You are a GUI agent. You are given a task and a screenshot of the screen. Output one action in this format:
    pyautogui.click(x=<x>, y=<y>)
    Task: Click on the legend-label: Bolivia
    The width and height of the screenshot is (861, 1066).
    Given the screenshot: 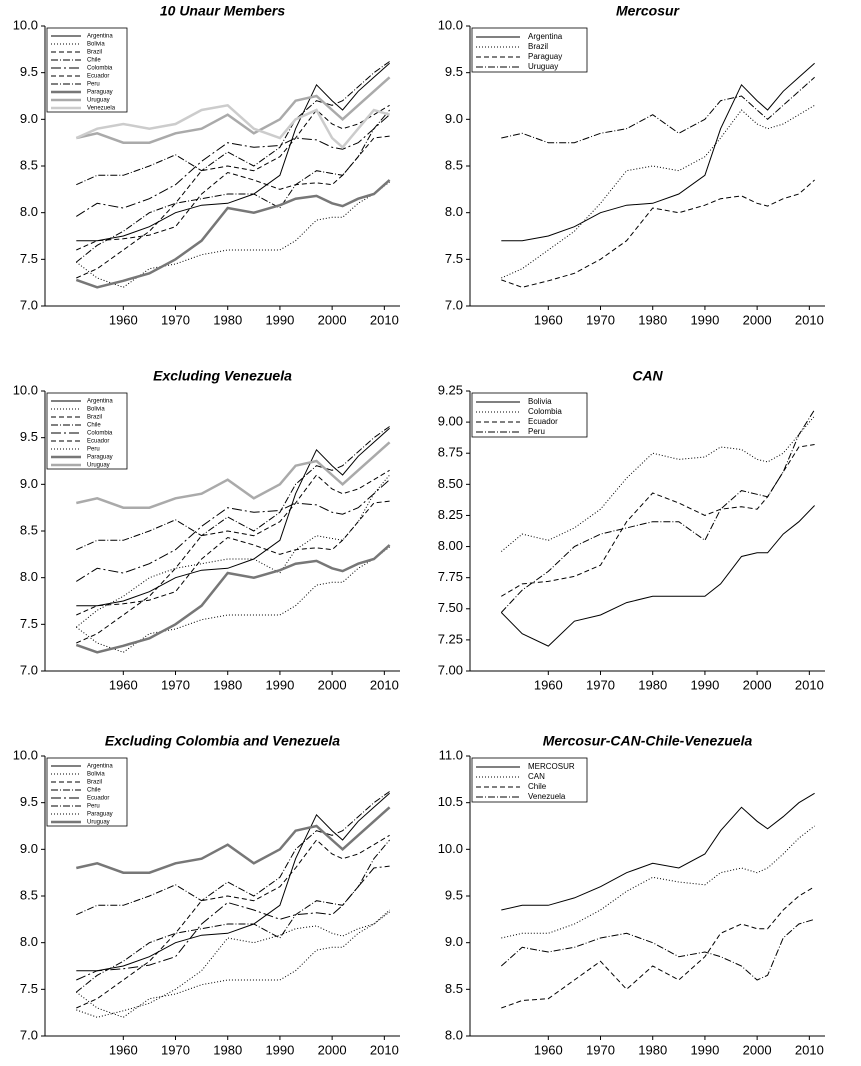 What is the action you would take?
    pyautogui.click(x=96, y=410)
    